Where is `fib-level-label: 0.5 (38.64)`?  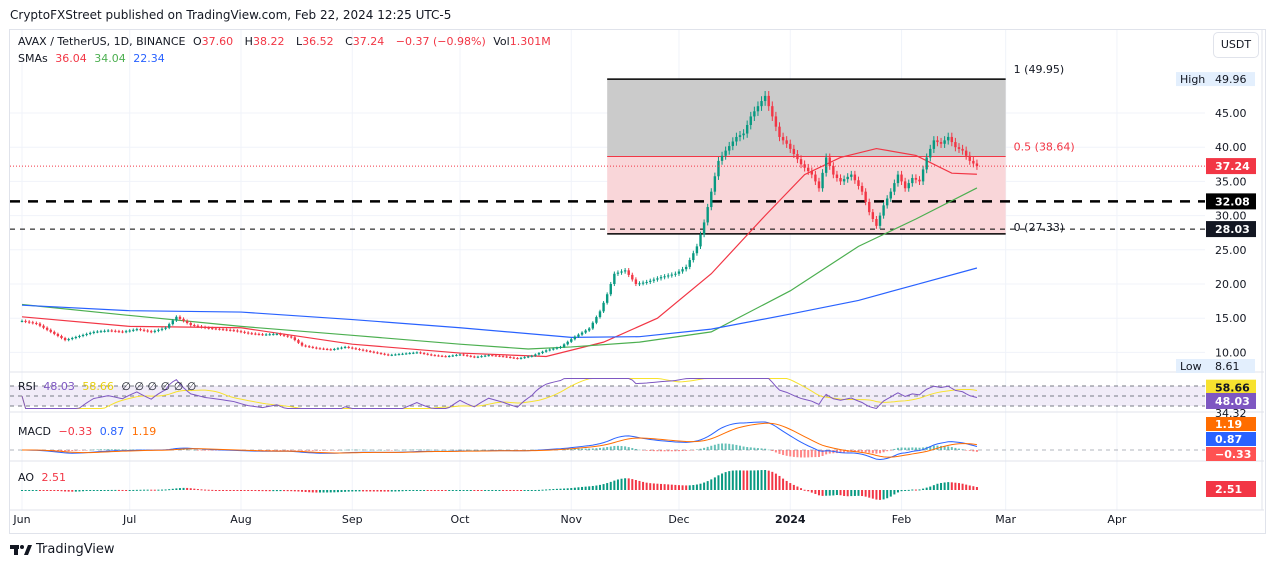
fib-level-label: 0.5 (38.64) is located at coordinates (1044, 147).